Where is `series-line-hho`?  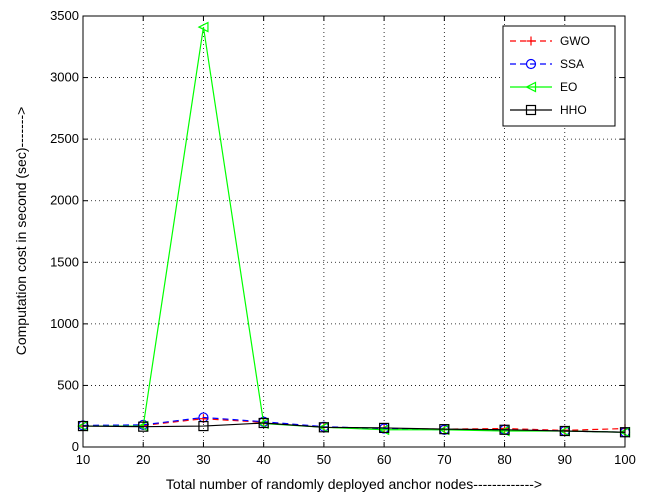
series-line-hho is located at coordinates (354, 427).